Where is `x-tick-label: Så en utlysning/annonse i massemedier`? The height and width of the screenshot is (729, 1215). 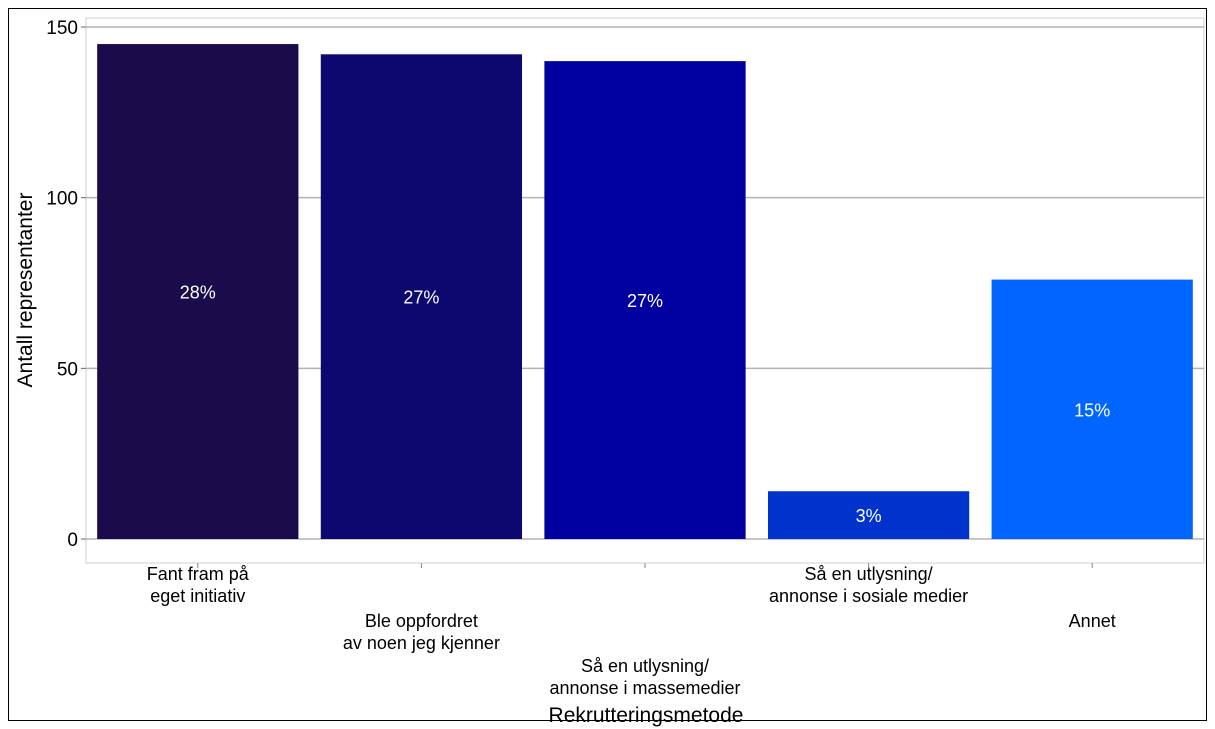
x-tick-label: Så en utlysning/annonse i massemedier is located at coordinates (644, 677).